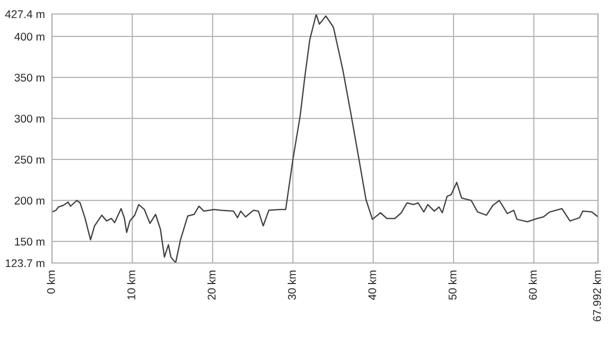  I want to click on x-tick-label: 10 km, so click(131, 285).